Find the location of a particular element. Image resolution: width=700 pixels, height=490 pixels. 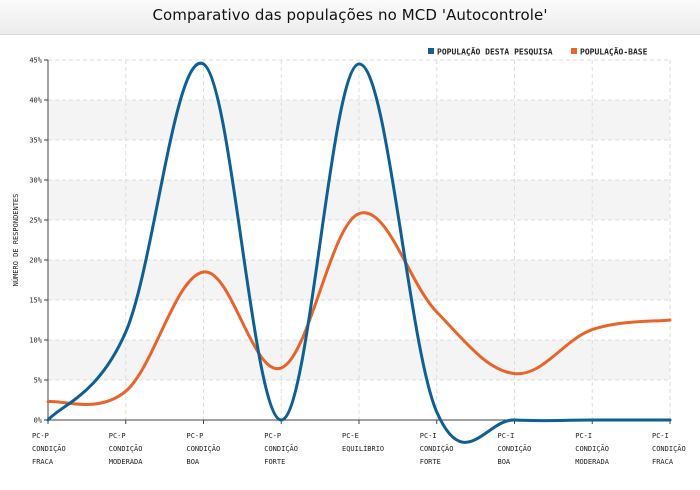

y-tick-label: 30% is located at coordinates (35, 181).